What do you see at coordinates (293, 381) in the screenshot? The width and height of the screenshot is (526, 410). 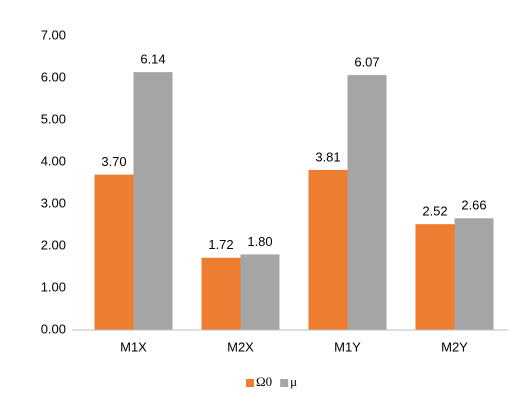 I see `legend-label: μ` at bounding box center [293, 381].